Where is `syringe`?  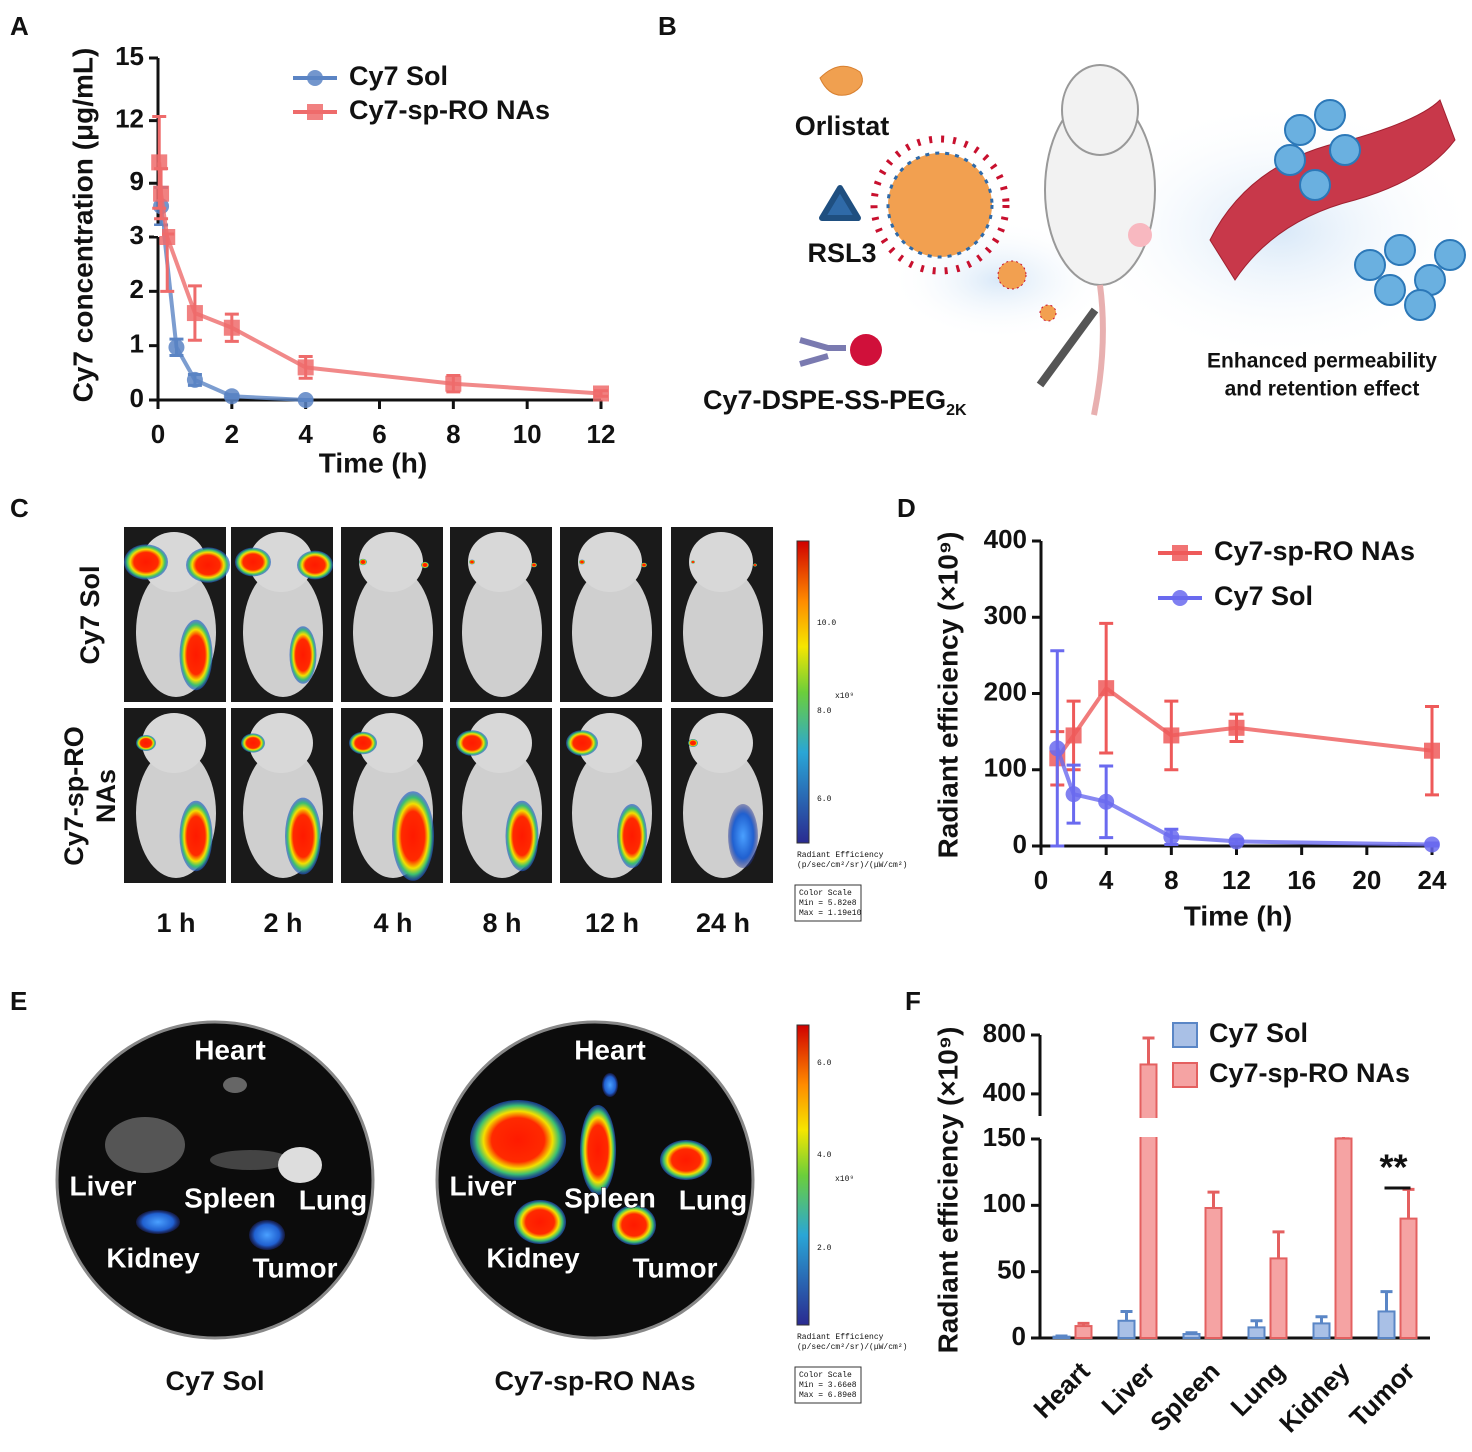 syringe is located at coordinates (1067, 347).